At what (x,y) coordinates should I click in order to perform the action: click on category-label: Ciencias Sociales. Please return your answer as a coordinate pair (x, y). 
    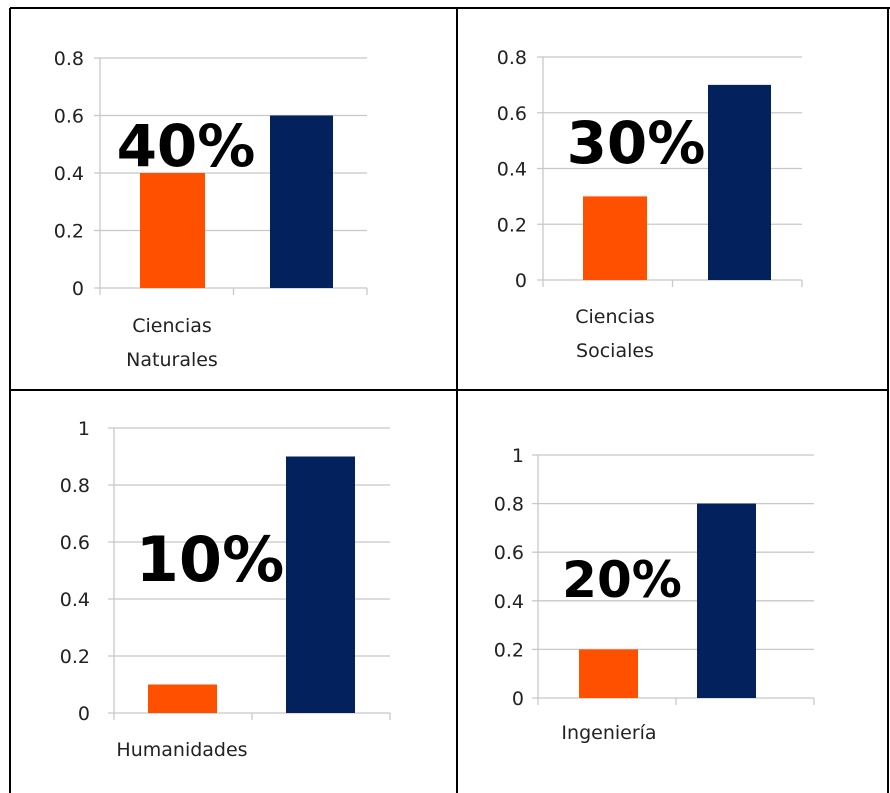
    Looking at the image, I should click on (615, 334).